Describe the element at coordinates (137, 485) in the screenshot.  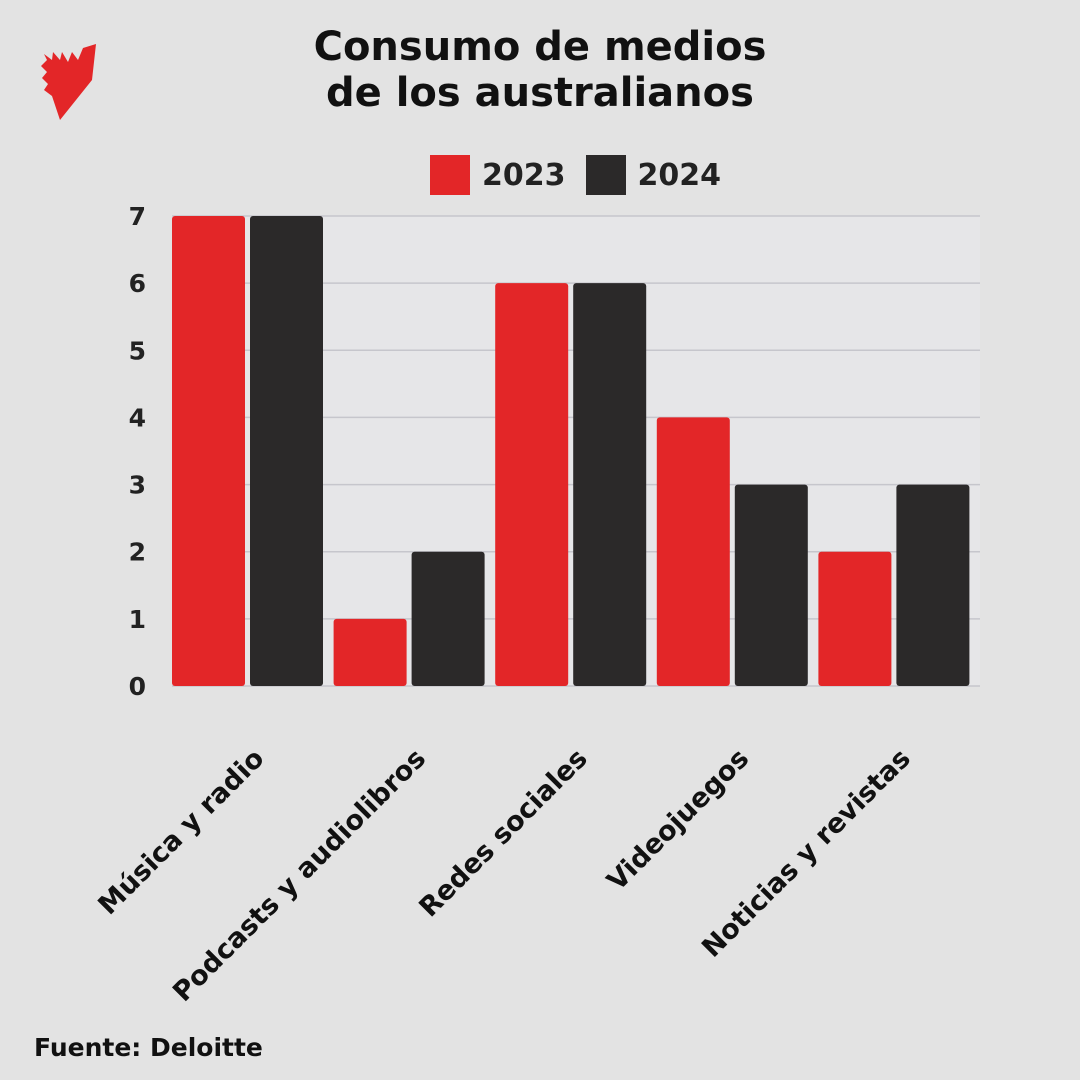
I see `y-tick-label: 3` at that location.